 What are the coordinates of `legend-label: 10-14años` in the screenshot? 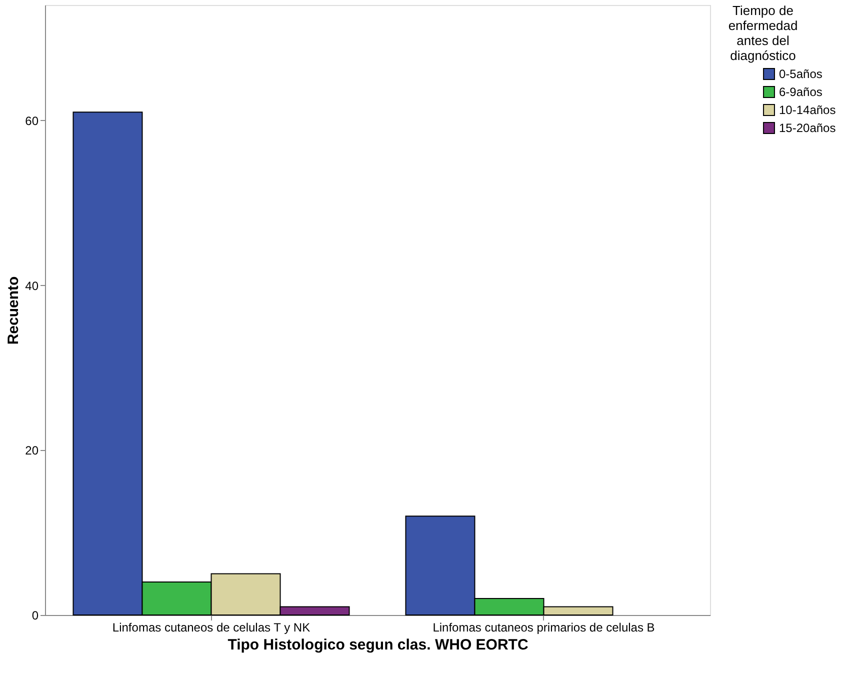 It's located at (807, 110).